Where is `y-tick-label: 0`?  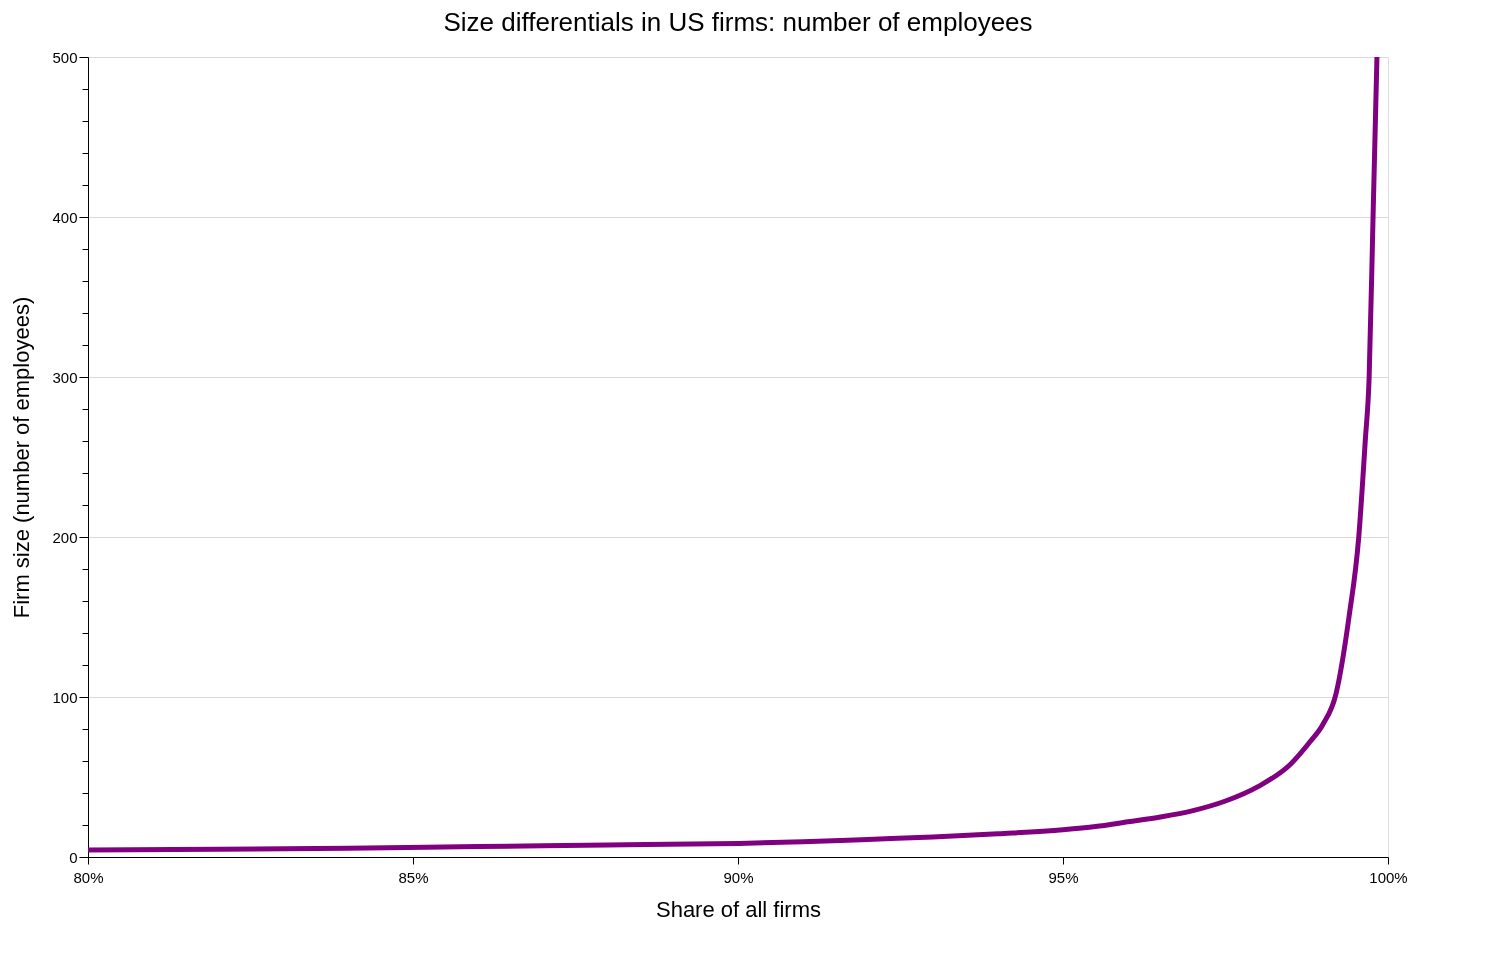
y-tick-label: 0 is located at coordinates (73, 857).